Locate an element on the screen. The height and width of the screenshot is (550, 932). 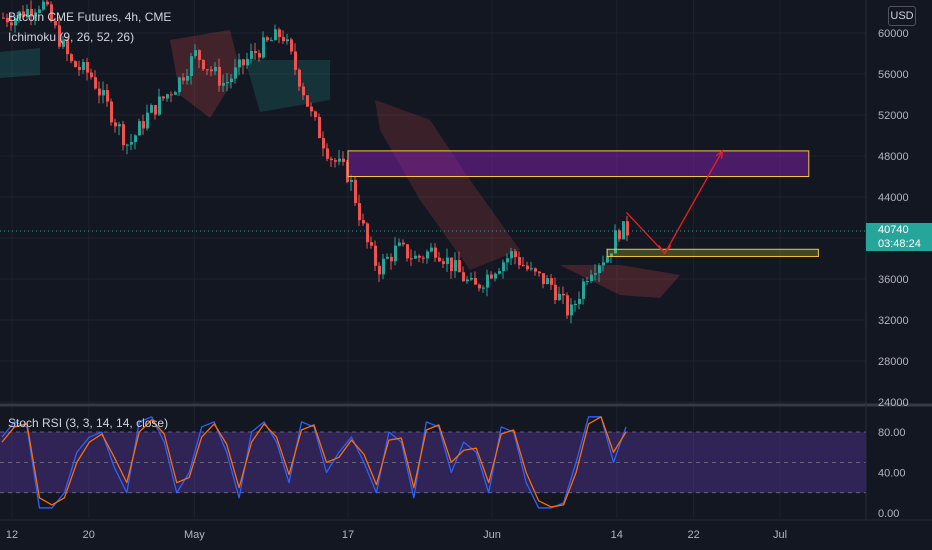
time-tick-label: 20 is located at coordinates (89, 535).